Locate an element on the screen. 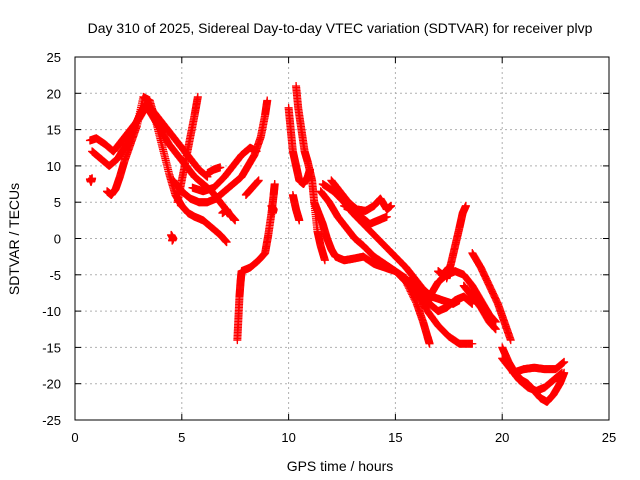 The height and width of the screenshot is (480, 640). y-tick-label: -15 is located at coordinates (51, 347).